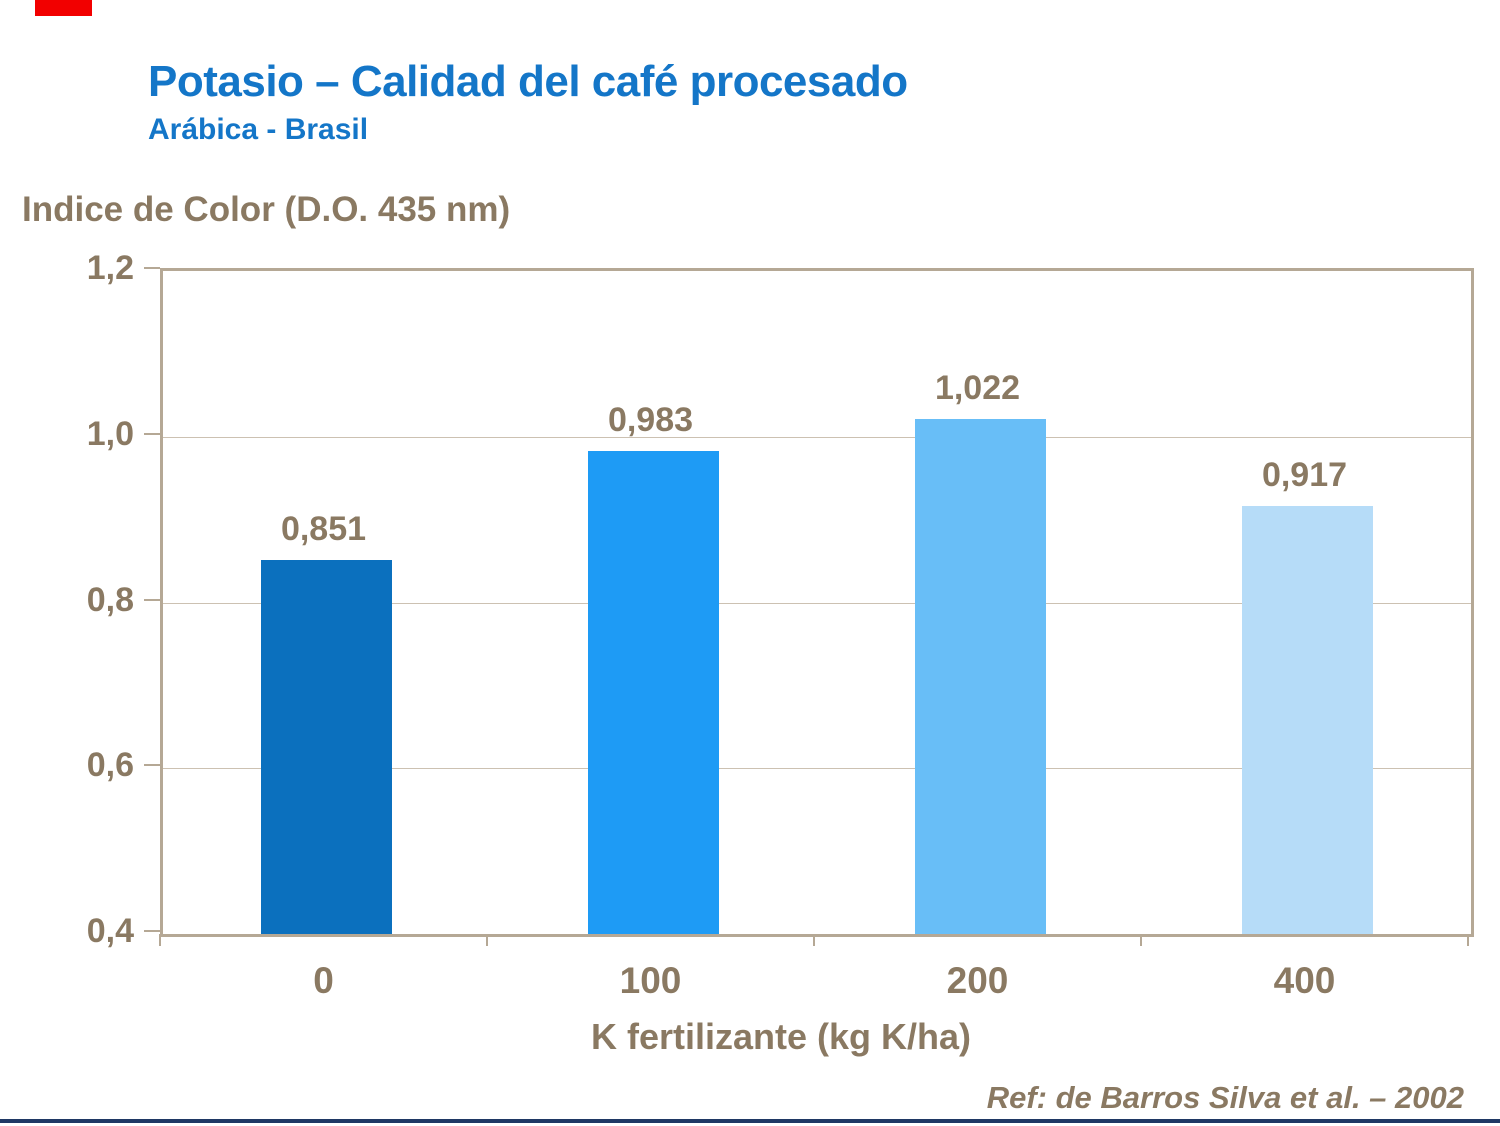 The image size is (1500, 1126). Describe the element at coordinates (110, 931) in the screenshot. I see `y-tick-label: 0,4` at that location.